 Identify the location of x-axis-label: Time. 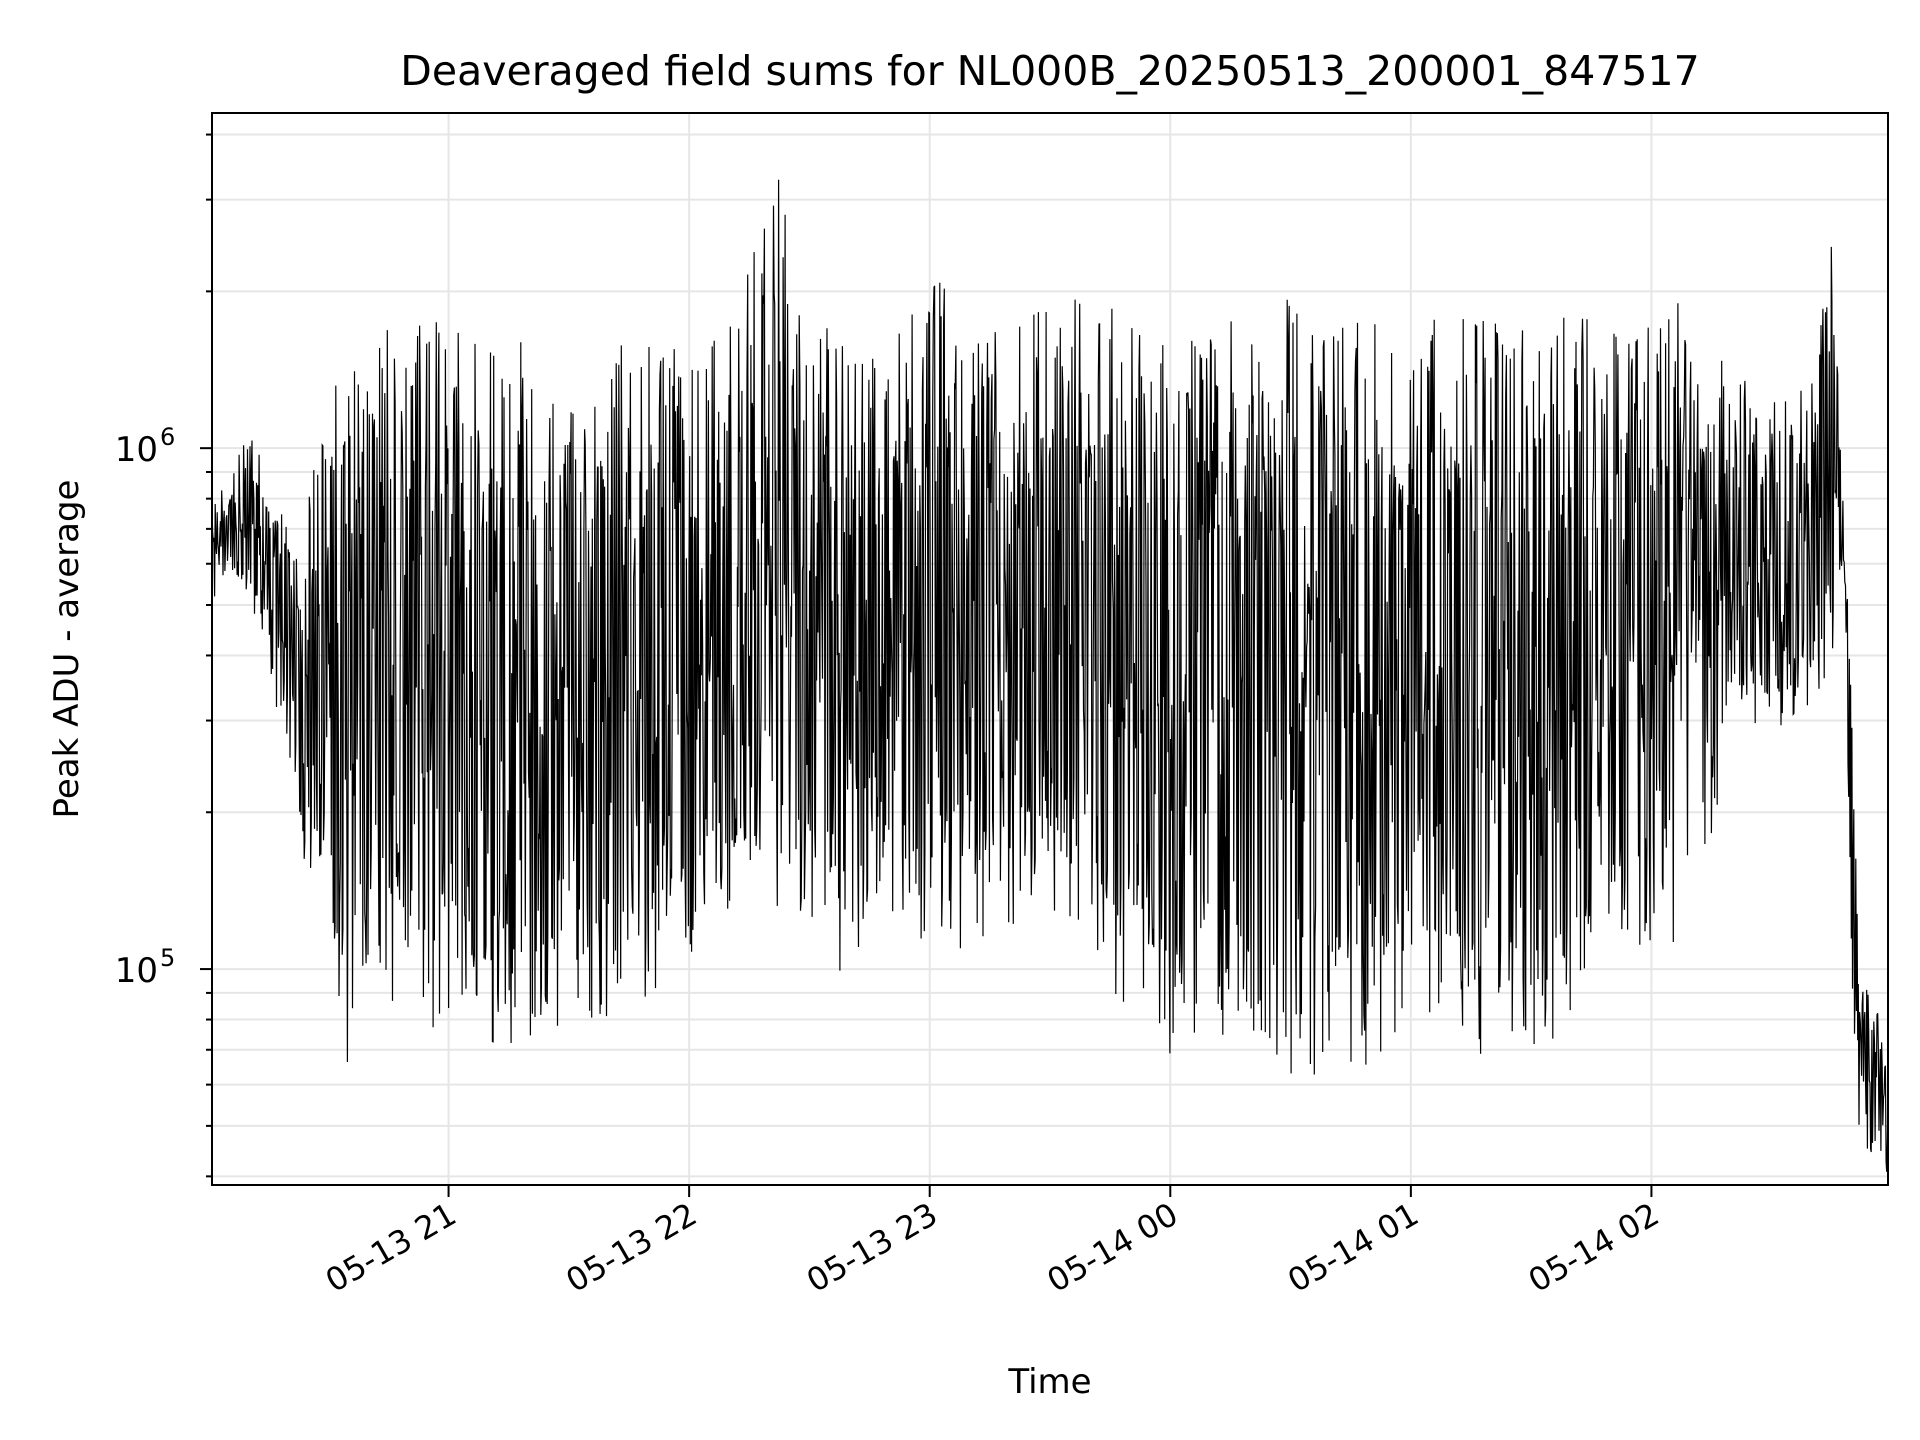
(1049, 1382).